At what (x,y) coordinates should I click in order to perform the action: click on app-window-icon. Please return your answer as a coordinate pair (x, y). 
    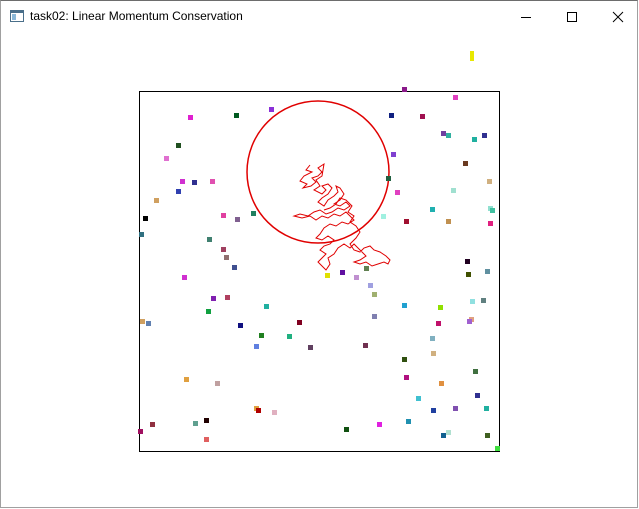
    Looking at the image, I should click on (17, 16).